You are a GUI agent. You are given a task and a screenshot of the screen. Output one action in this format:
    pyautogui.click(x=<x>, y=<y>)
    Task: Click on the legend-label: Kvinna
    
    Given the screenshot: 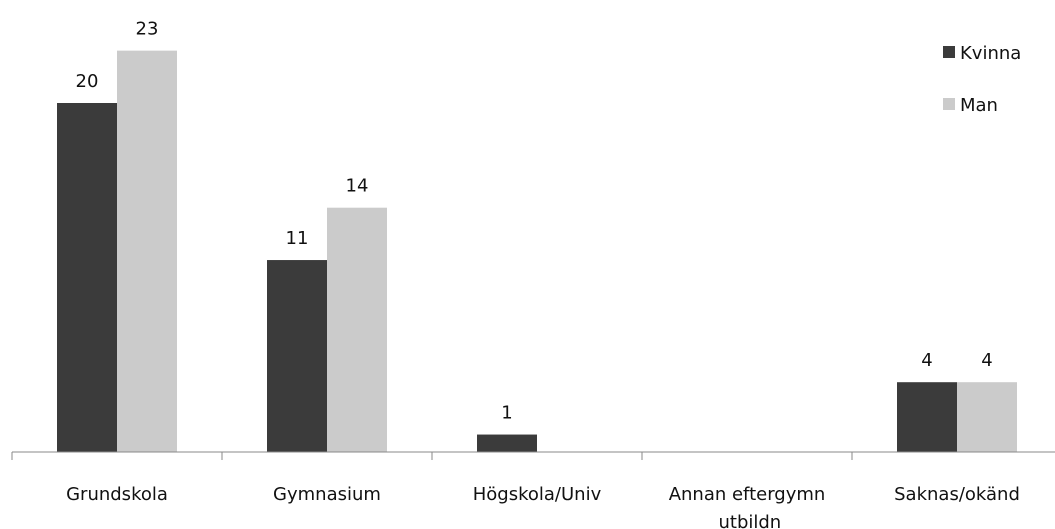 What is the action you would take?
    pyautogui.click(x=990, y=53)
    